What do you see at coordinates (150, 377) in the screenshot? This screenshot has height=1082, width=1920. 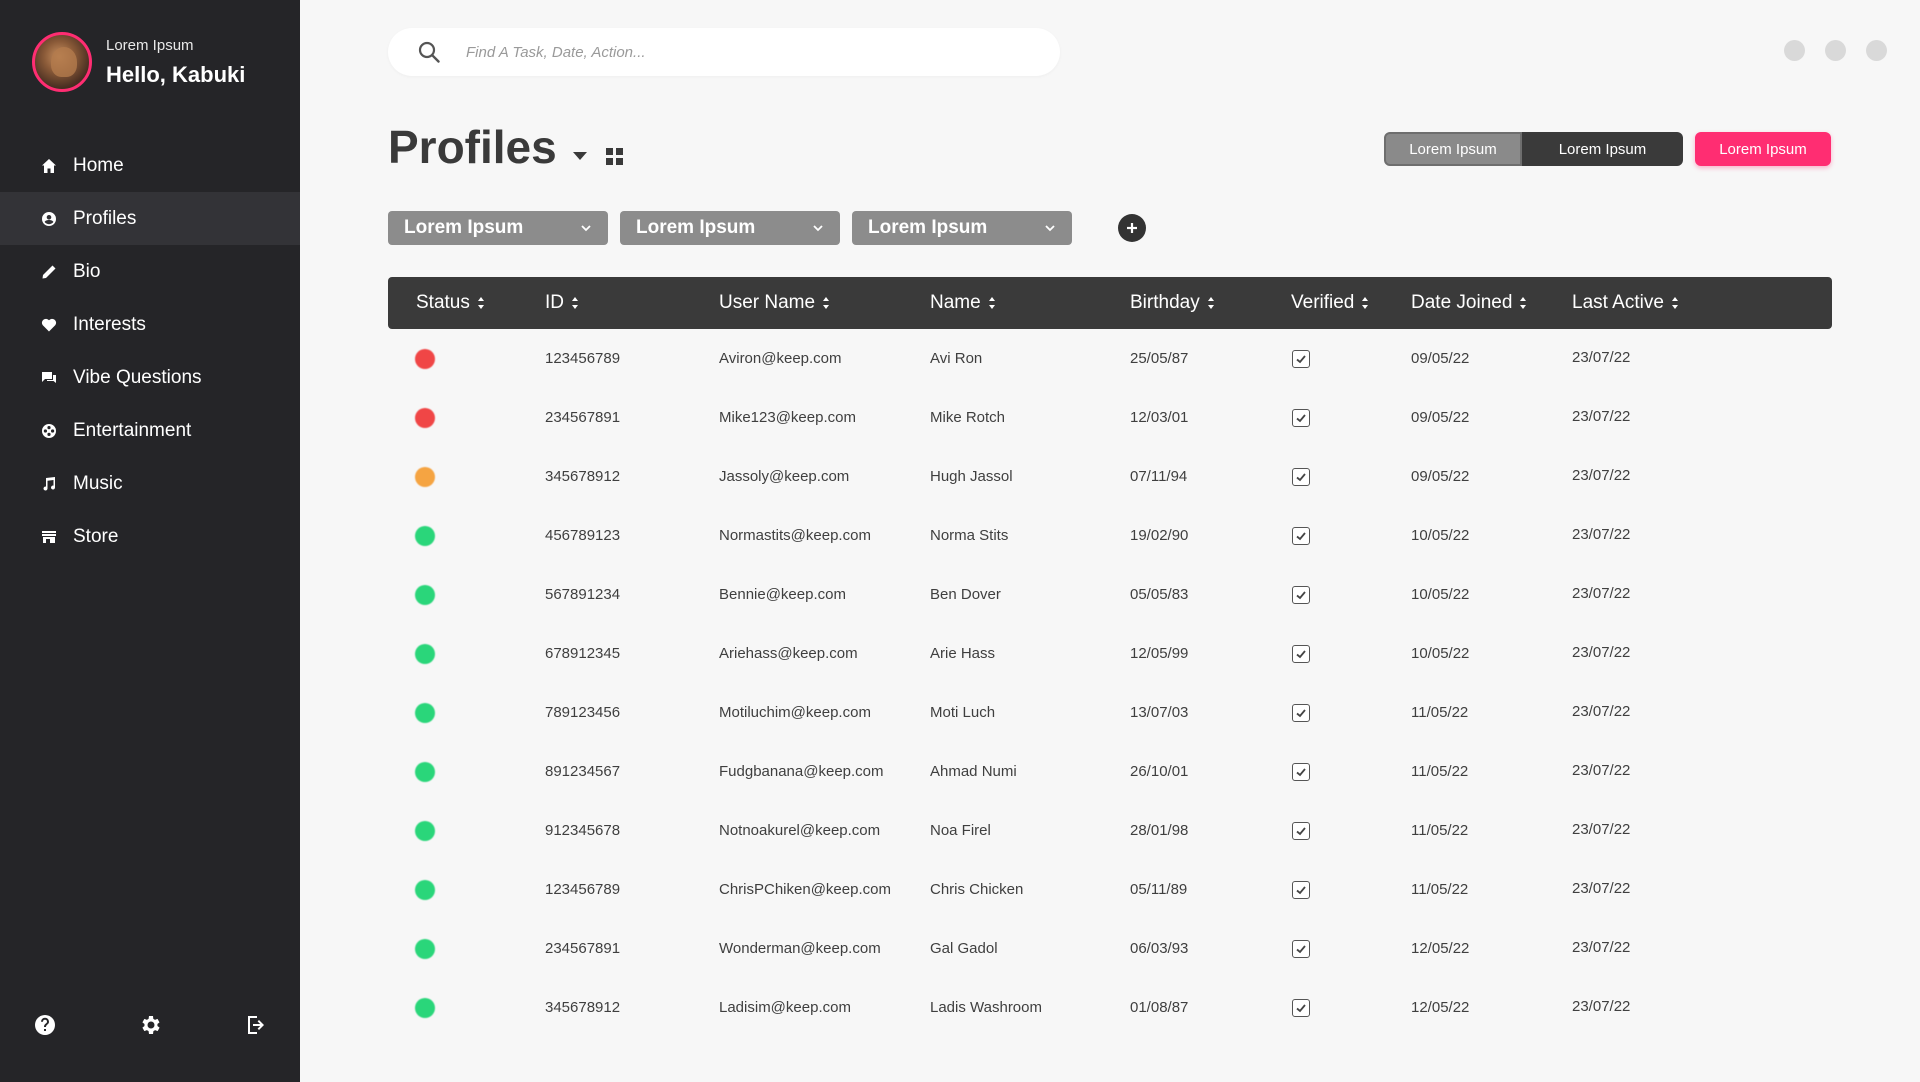 I see `sidebar-item-vibe-questions: Vibe Questions` at bounding box center [150, 377].